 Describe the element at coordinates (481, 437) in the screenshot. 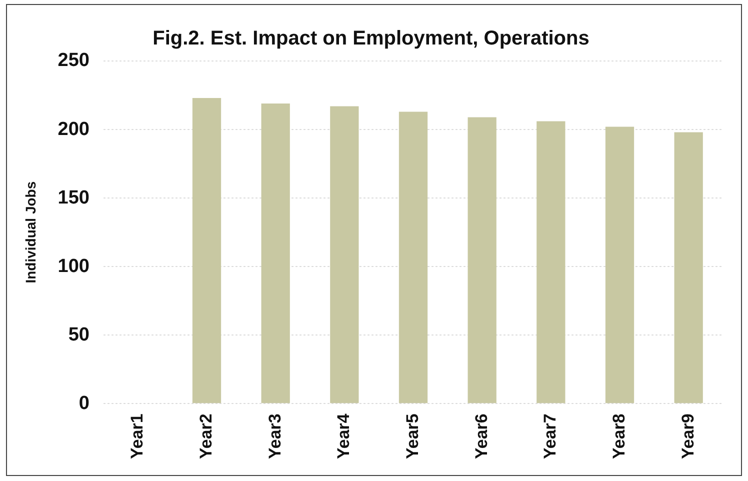

I see `x-tick-label: Year6` at that location.